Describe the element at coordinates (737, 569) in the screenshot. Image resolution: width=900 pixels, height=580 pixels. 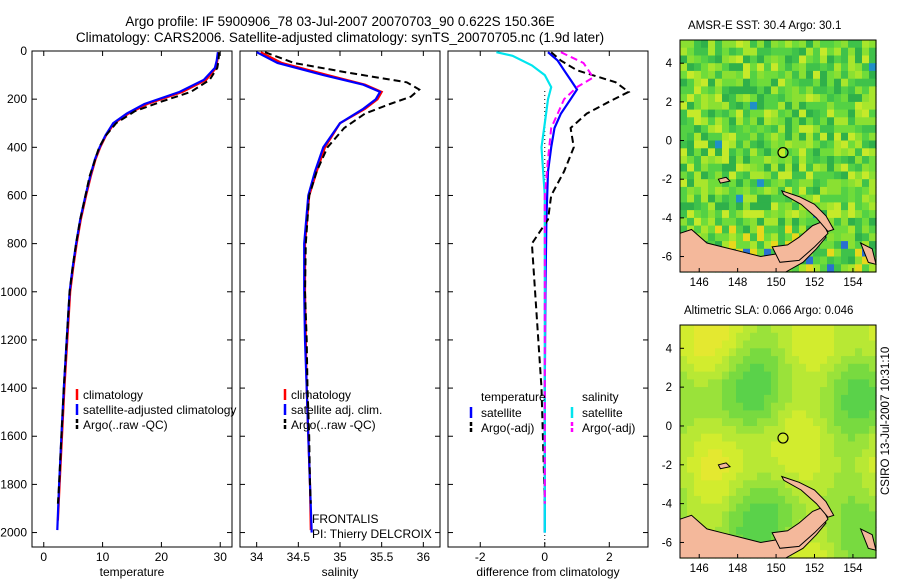
I see `map-x-tick-label: 148` at that location.